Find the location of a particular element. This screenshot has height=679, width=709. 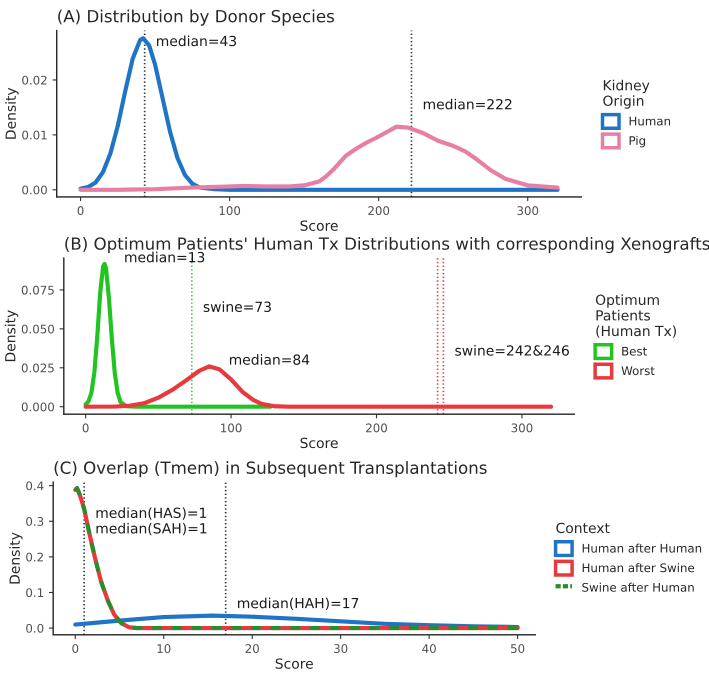

y-tick-label: 0.00 is located at coordinates (34, 189).